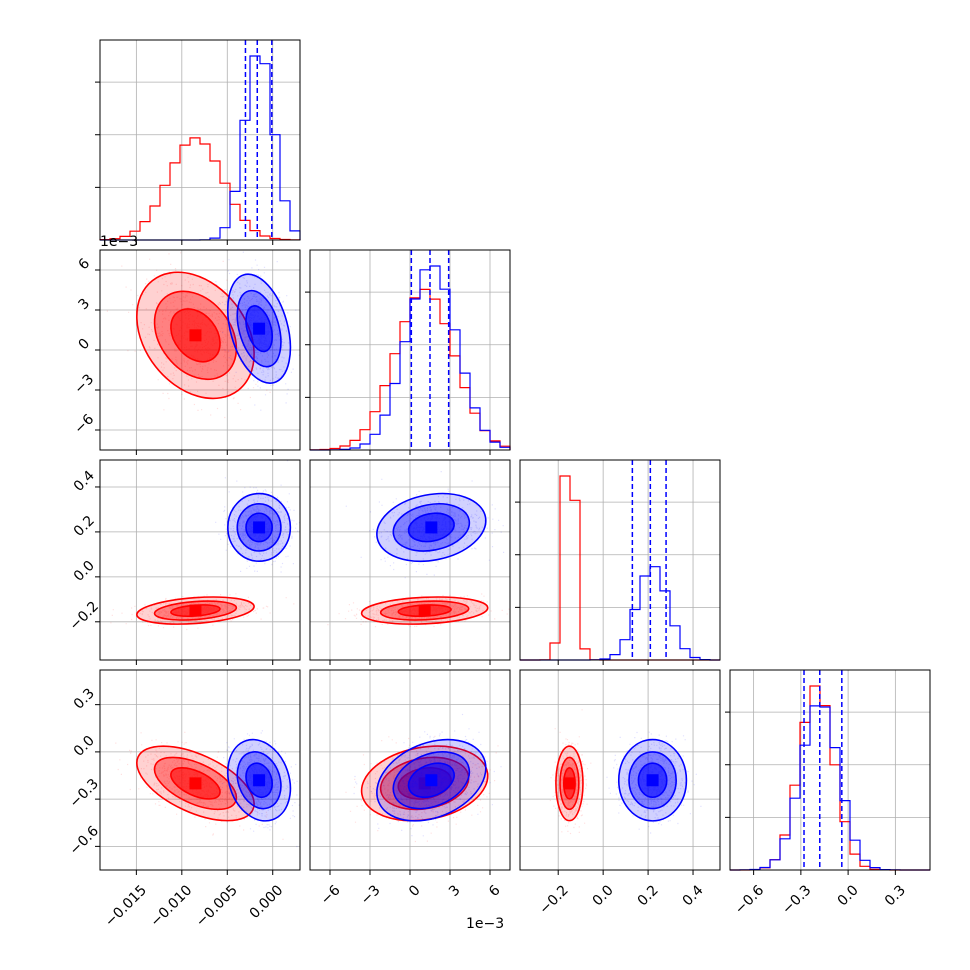  What do you see at coordinates (84, 481) in the screenshot?
I see `y-tick-label: 0.4` at bounding box center [84, 481].